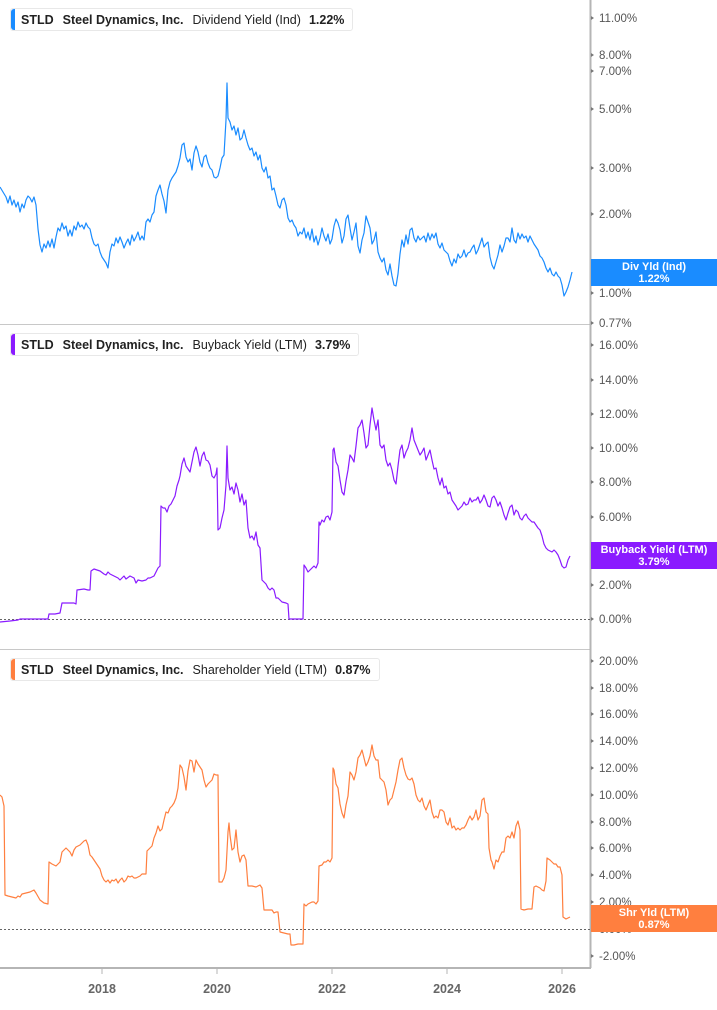  What do you see at coordinates (618, 662) in the screenshot?
I see `y-tick-label: 20.00%` at bounding box center [618, 662].